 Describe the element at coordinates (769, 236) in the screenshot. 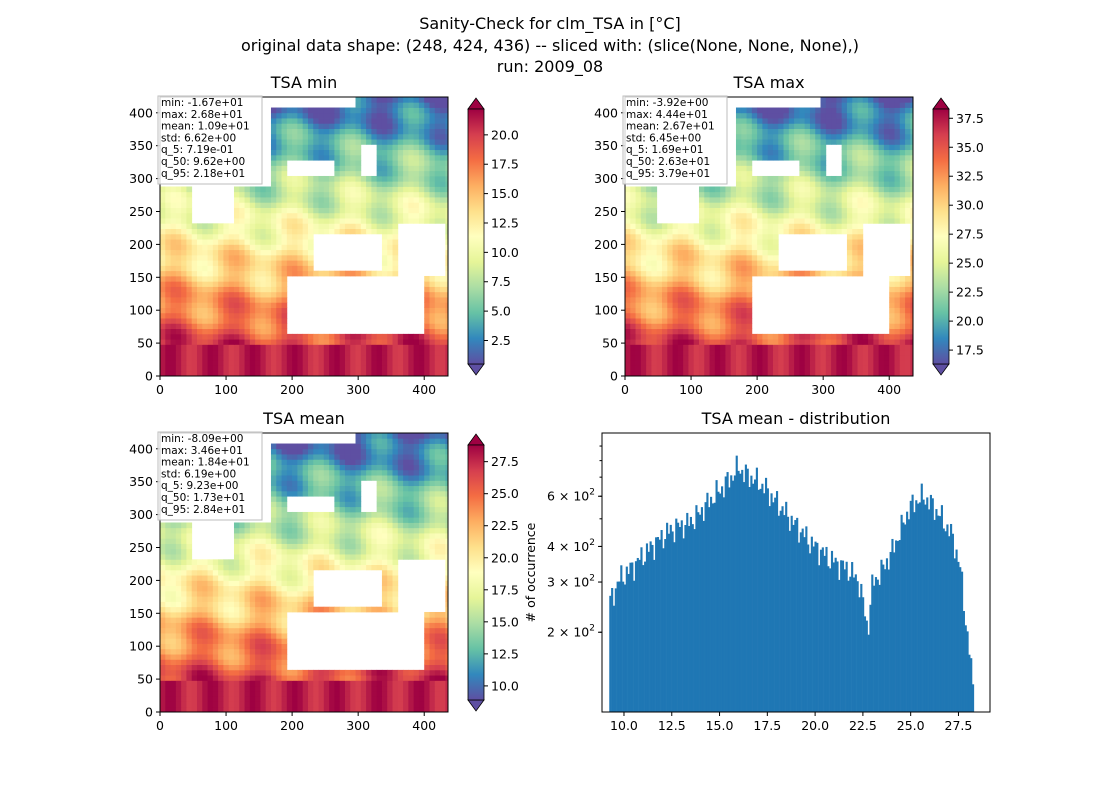

I see `heatmap-field` at that location.